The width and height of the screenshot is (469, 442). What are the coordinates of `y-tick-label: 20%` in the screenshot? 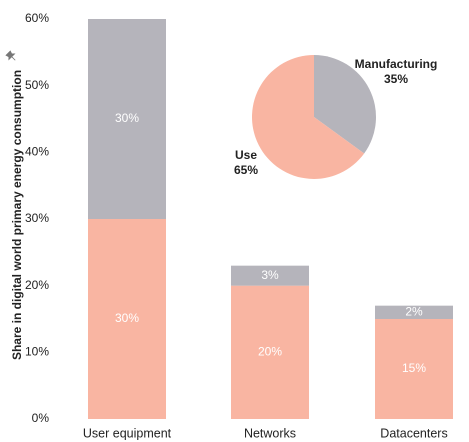 It's located at (37, 285).